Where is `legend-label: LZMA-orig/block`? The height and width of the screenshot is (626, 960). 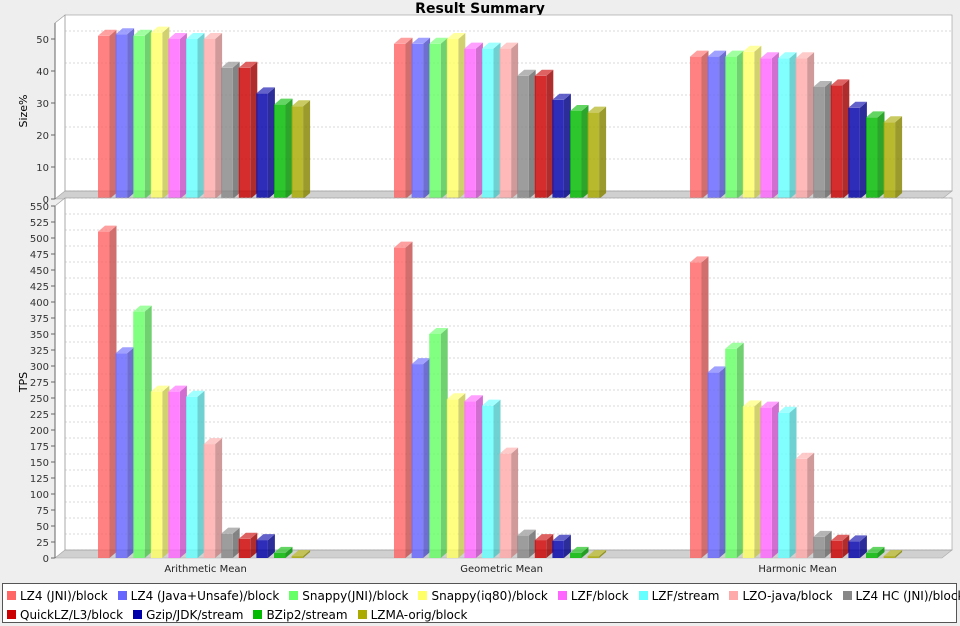
legend-label: LZMA-orig/block is located at coordinates (419, 614).